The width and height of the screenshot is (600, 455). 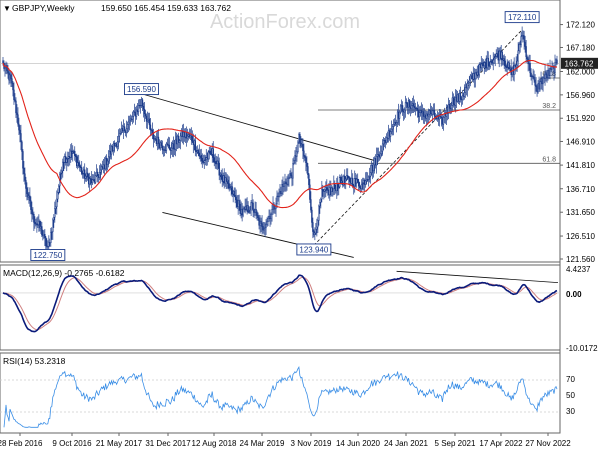 What do you see at coordinates (280, 397) in the screenshot?
I see `rsi-line` at bounding box center [280, 397].